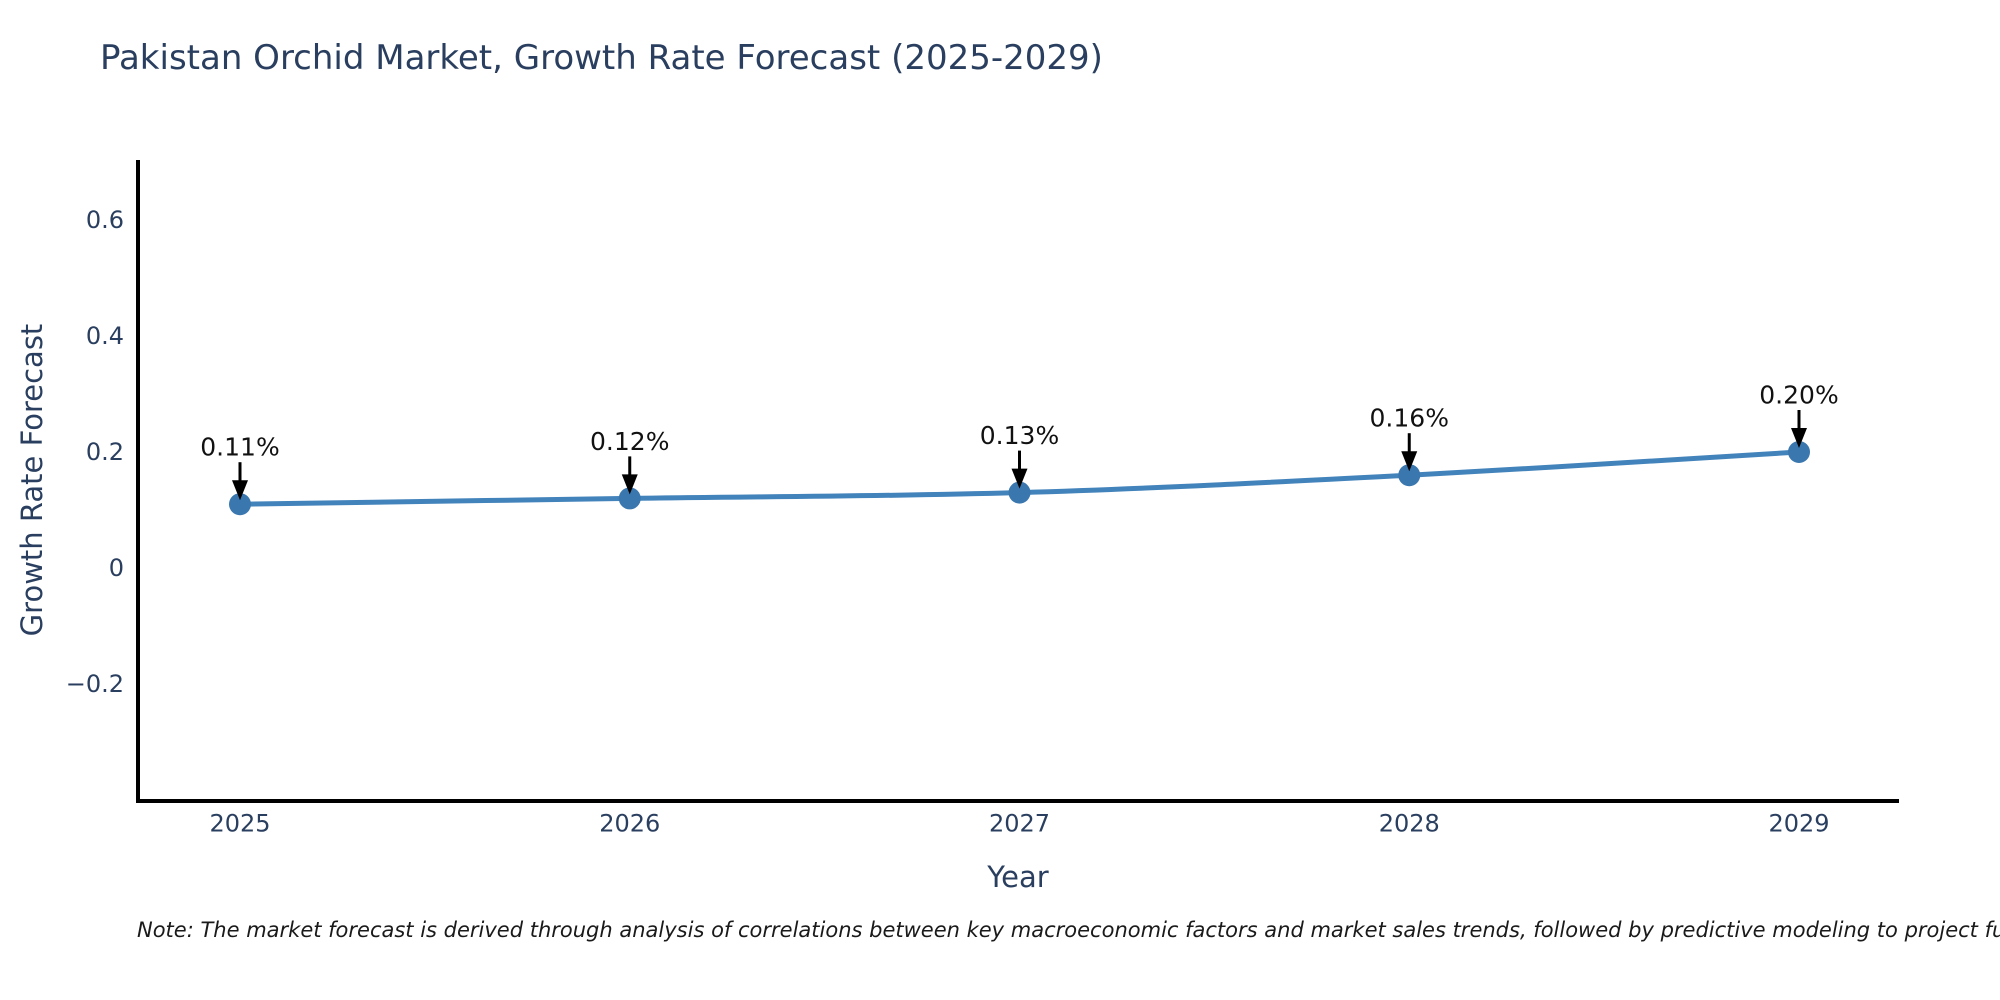 The image size is (2000, 1000). I want to click on y-tick-label: −0.2, so click(95, 684).